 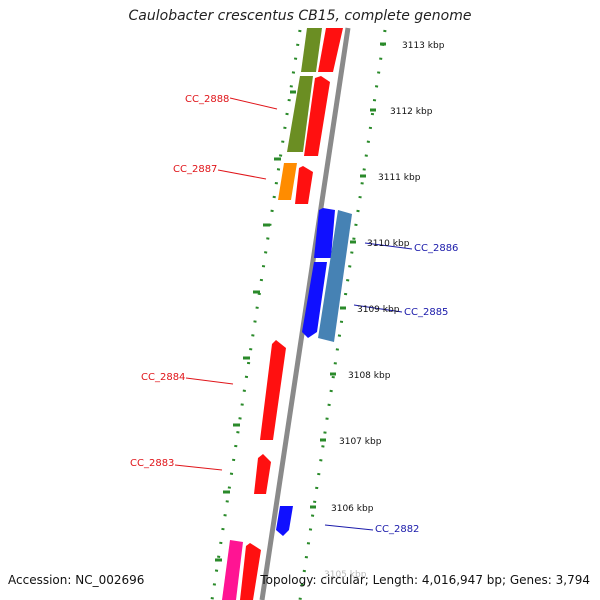 I want to click on gene-blue-cc2882, so click(x=284, y=521).